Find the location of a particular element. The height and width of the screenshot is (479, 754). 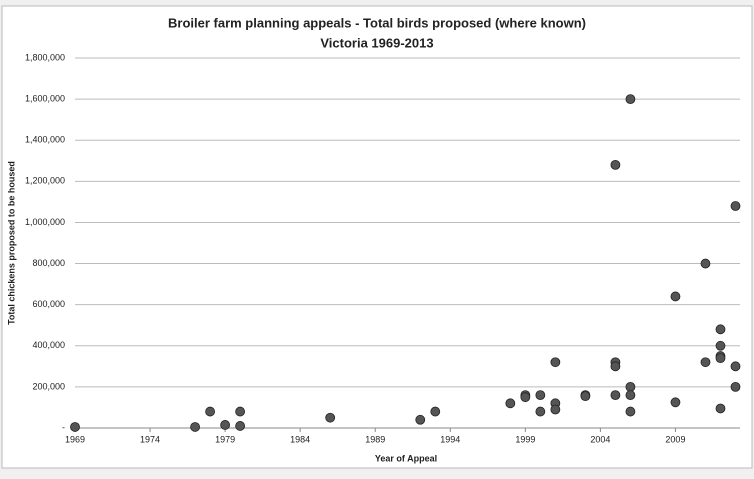

x-tick-label: 1989 is located at coordinates (375, 439).